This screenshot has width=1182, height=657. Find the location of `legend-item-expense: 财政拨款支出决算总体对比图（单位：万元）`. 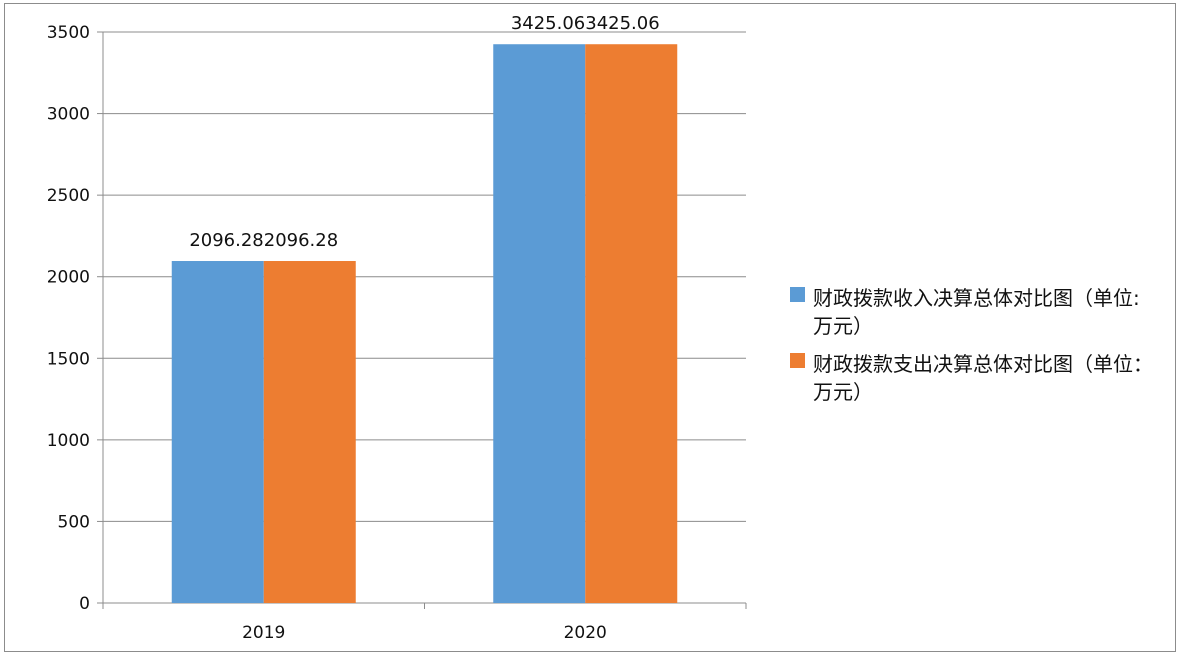

legend-item-expense: 财政拨款支出决算总体对比图（单位：万元） is located at coordinates (980, 378).